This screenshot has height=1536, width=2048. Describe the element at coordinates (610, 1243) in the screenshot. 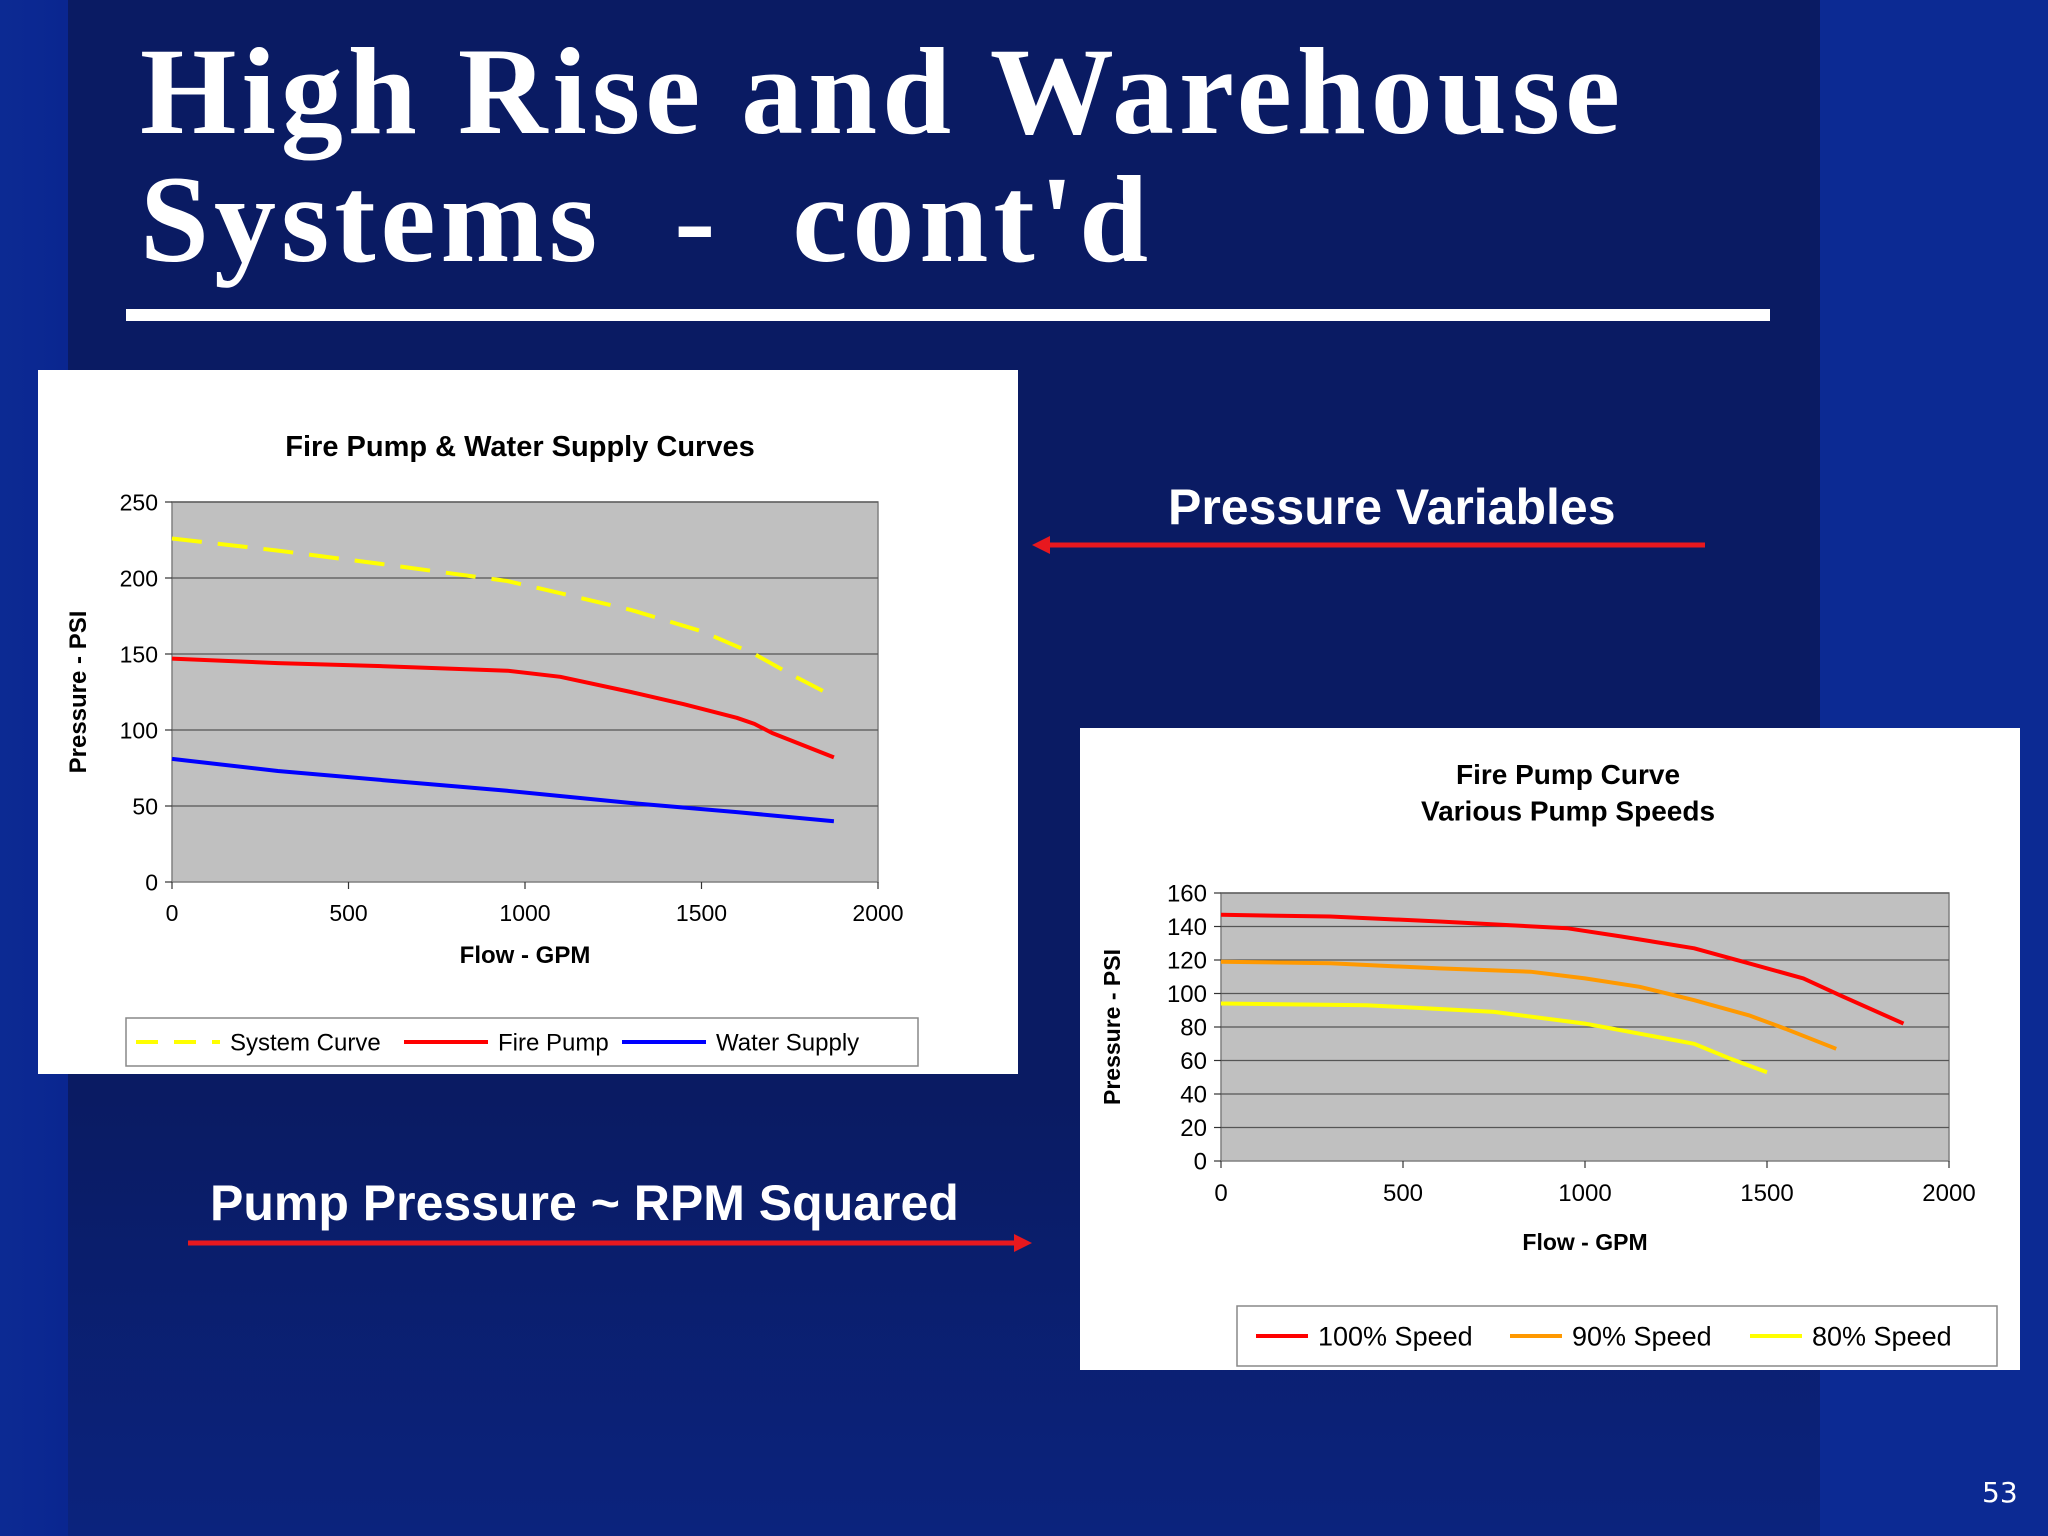

I see `arrow-right-icon` at that location.